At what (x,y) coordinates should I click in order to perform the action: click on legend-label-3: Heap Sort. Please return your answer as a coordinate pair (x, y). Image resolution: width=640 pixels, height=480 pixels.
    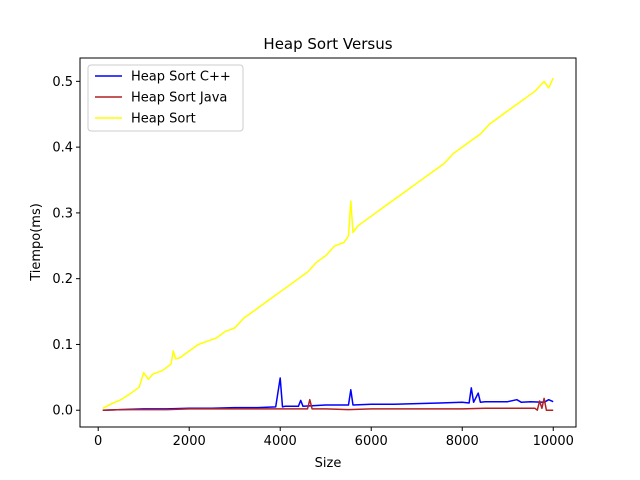
    Looking at the image, I should click on (163, 119).